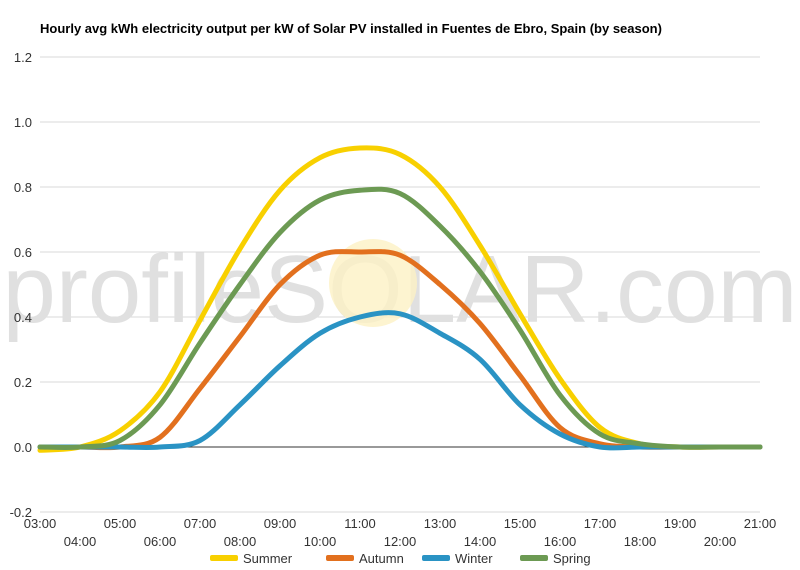 This screenshot has width=800, height=570. What do you see at coordinates (381, 558) in the screenshot?
I see `legend-label-autumn: Autumn` at bounding box center [381, 558].